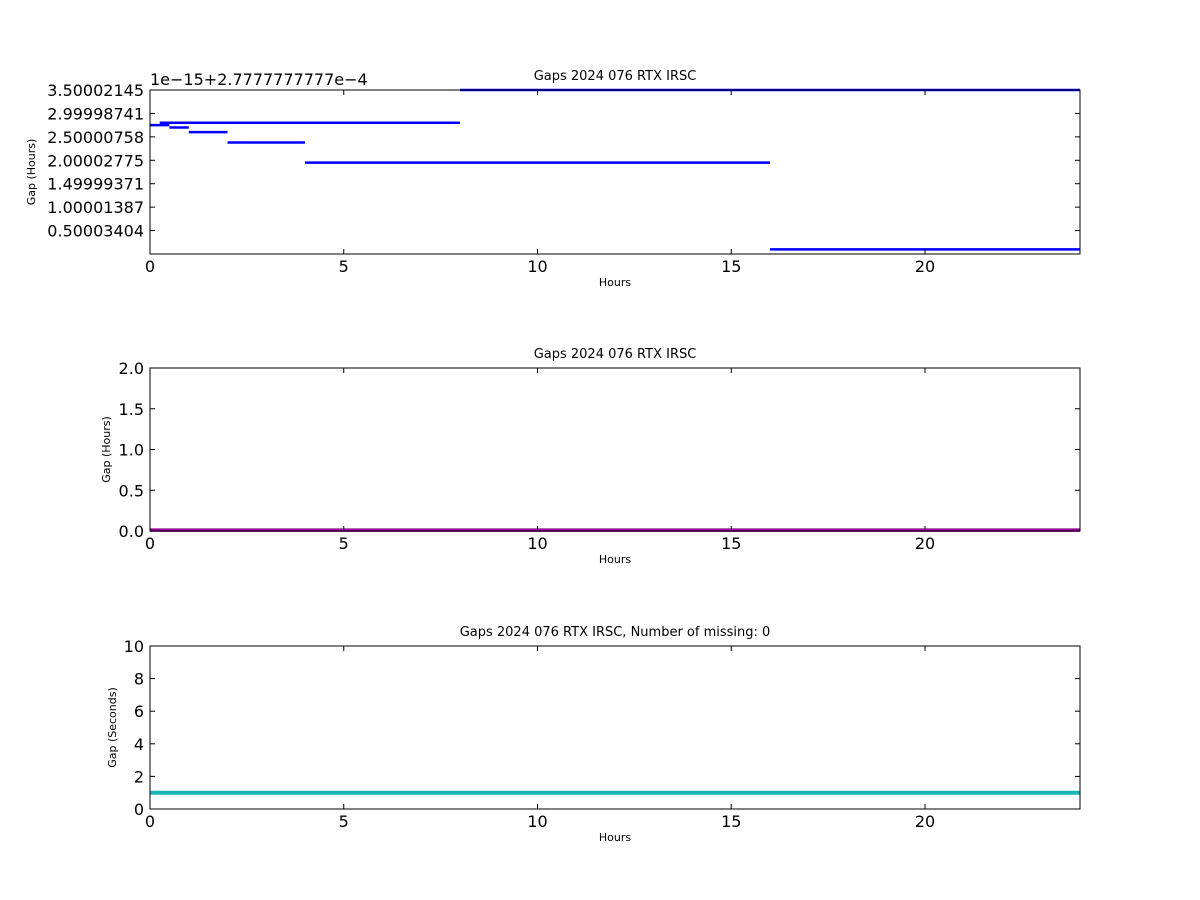 Image resolution: width=1200 pixels, height=900 pixels. Describe the element at coordinates (259, 79) in the screenshot. I see `axis-offset-label: 1e−15+2.7777777777e−4` at that location.